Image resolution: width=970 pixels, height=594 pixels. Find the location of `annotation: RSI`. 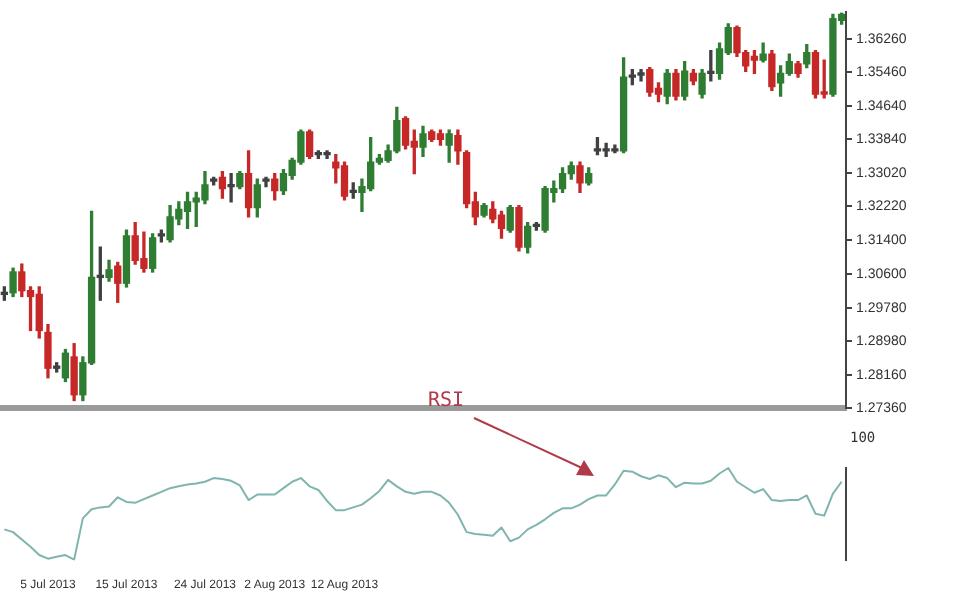

annotation: RSI is located at coordinates (446, 401).